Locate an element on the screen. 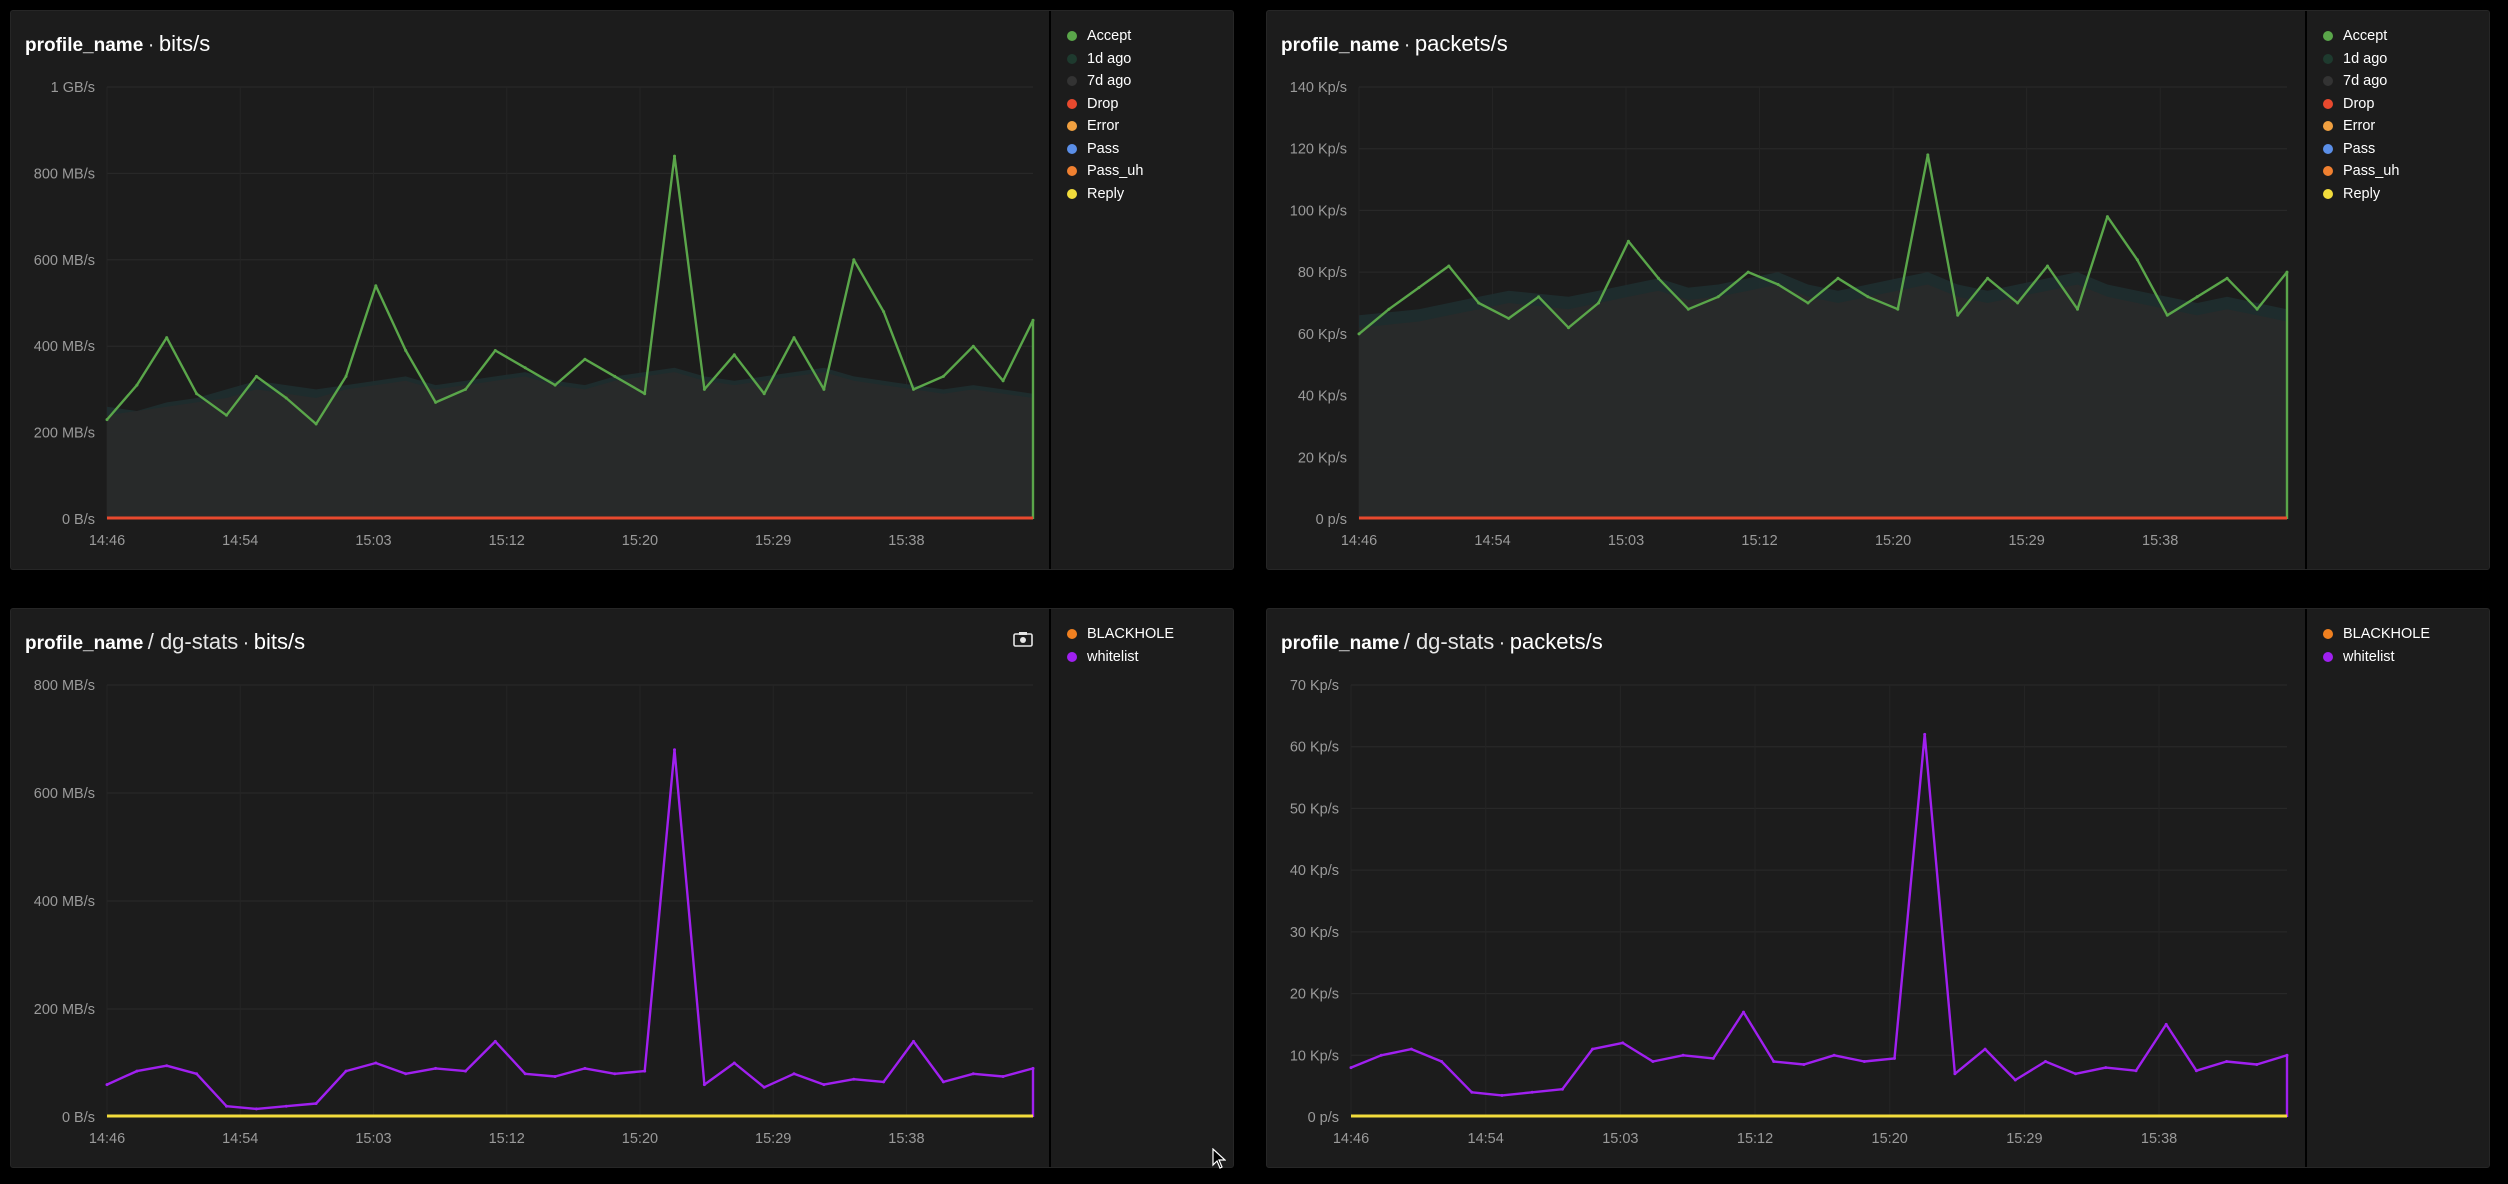 The height and width of the screenshot is (1184, 2508). y-tick-label: 400 MB/s is located at coordinates (64, 347).